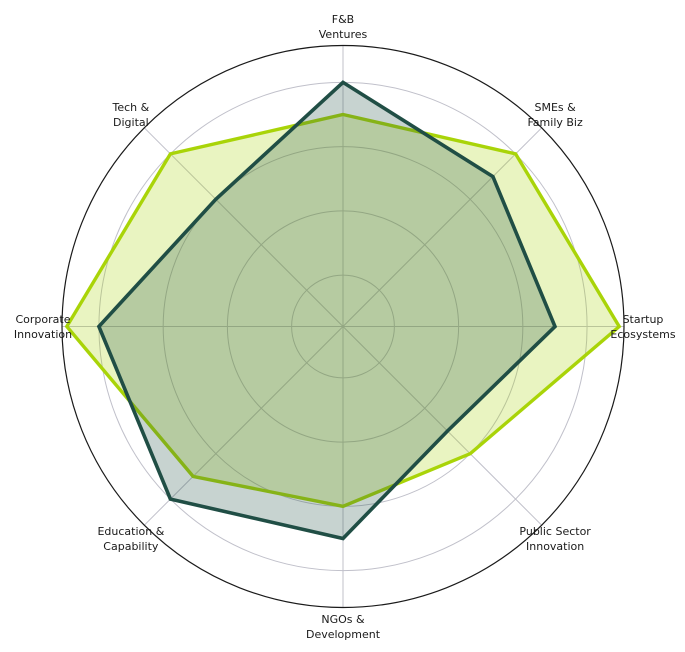  What do you see at coordinates (131, 114) in the screenshot?
I see `axis-label-tech-digital: Tech & Digital` at bounding box center [131, 114].